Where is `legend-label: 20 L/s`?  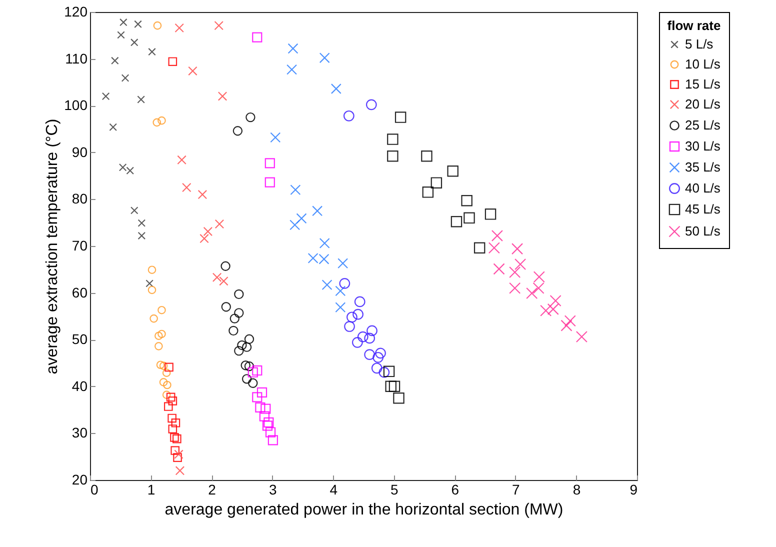 legend-label: 20 L/s is located at coordinates (703, 104).